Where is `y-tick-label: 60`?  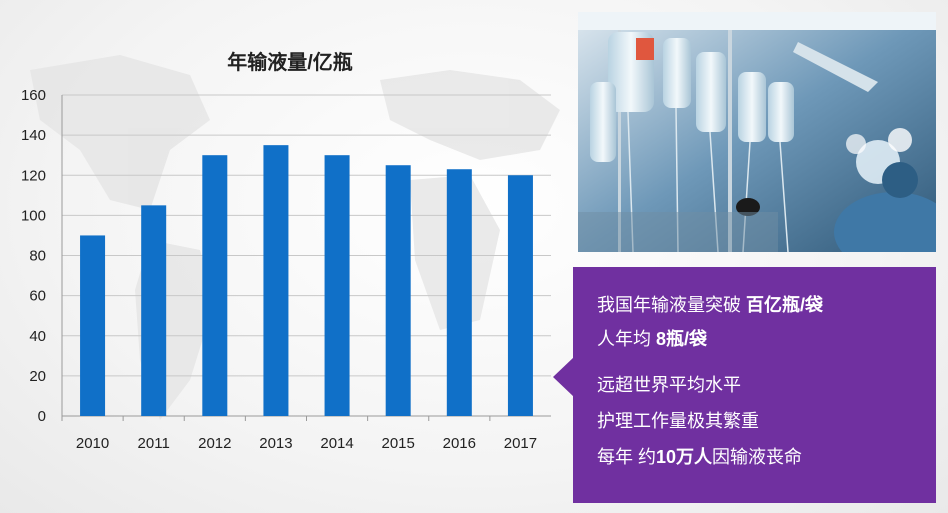 y-tick-label: 60 is located at coordinates (37, 296).